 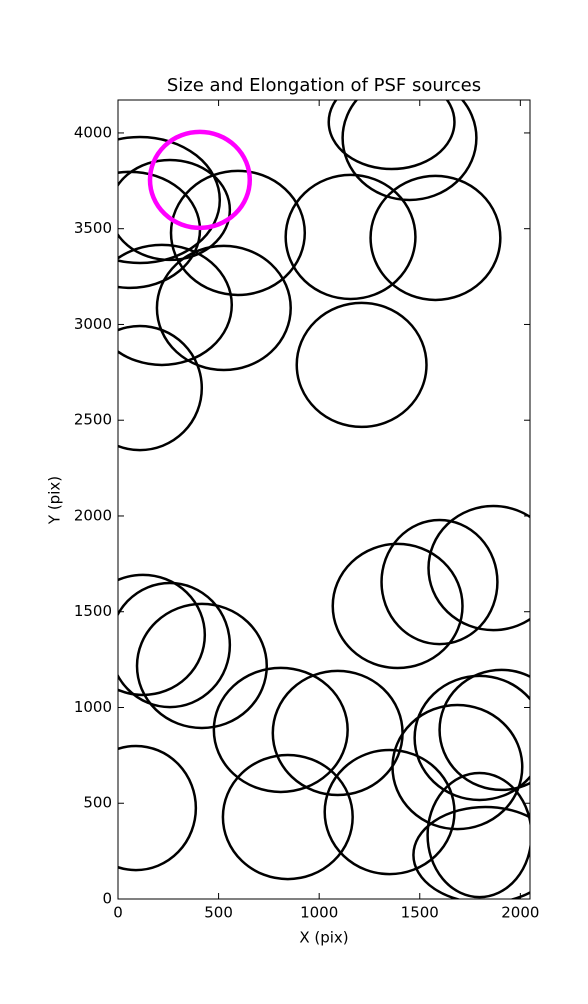 I want to click on x-axis-label: X (pix), so click(x=323, y=938).